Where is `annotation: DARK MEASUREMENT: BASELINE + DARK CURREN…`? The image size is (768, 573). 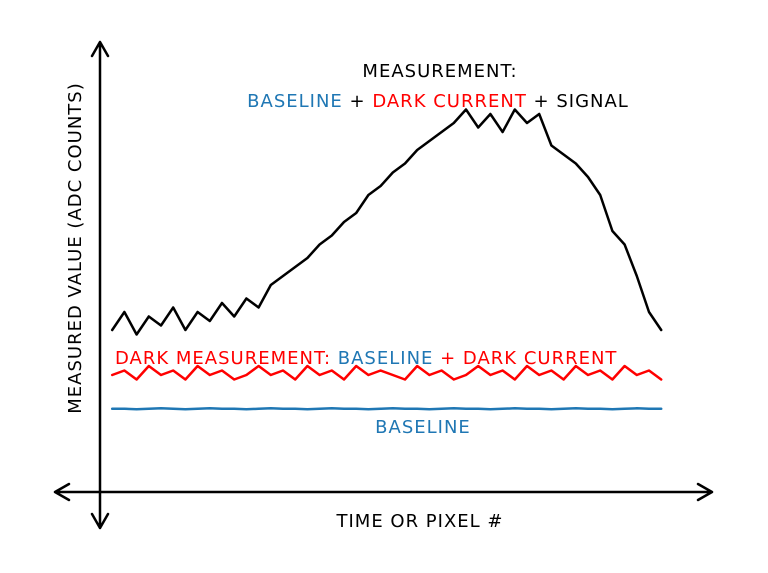 annotation: DARK MEASUREMENT: BASELINE + DARK CURREN… is located at coordinates (366, 358).